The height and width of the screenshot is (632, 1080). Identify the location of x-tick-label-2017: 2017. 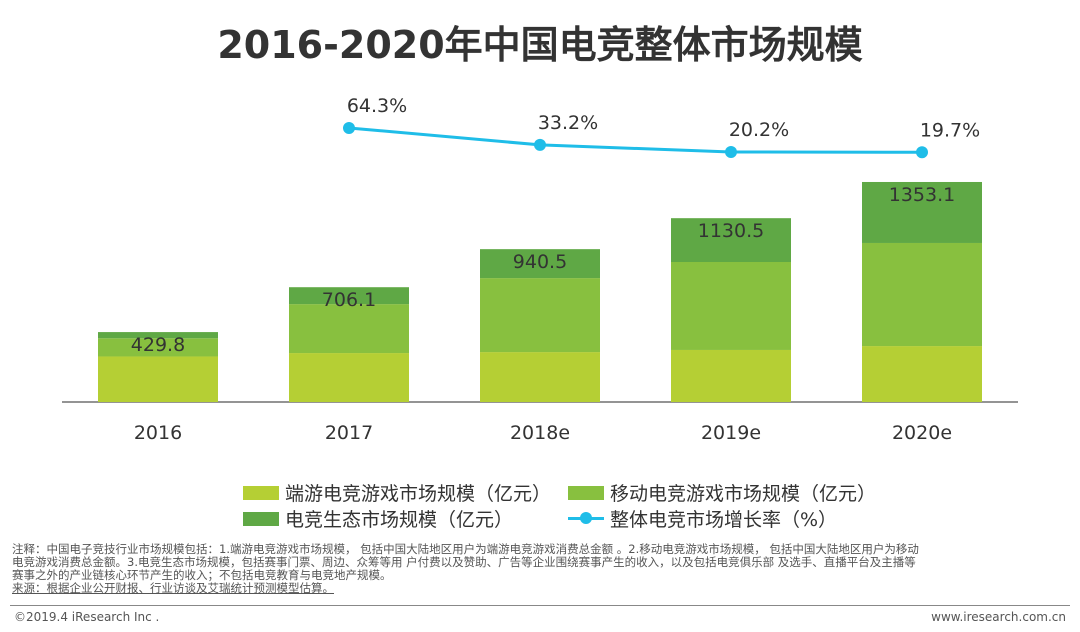
(349, 433).